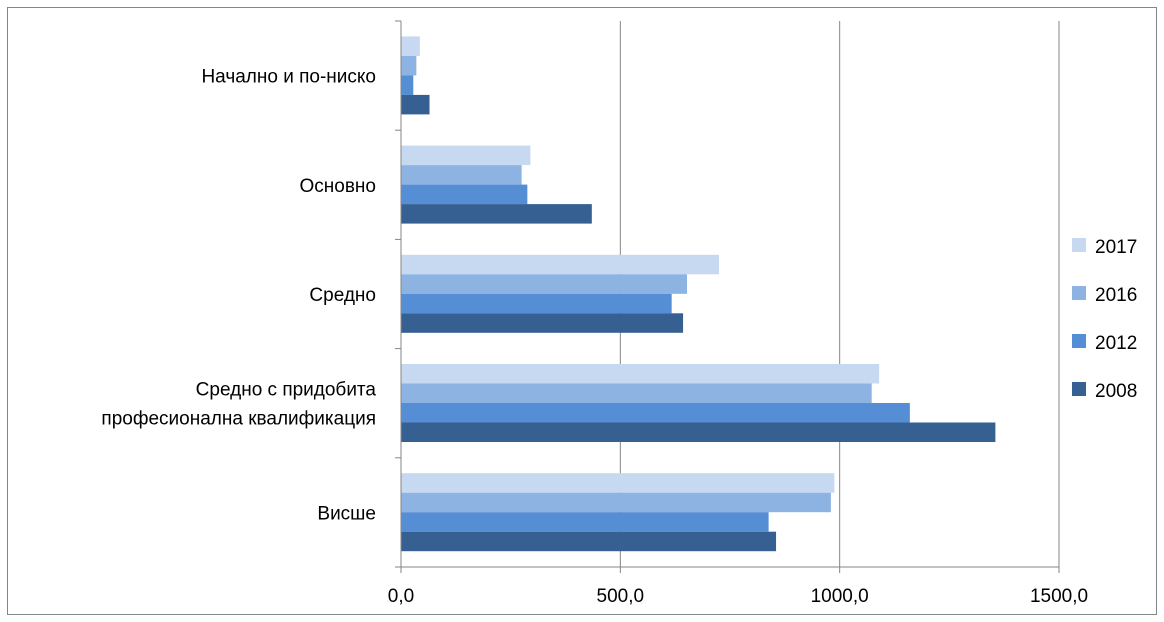  I want to click on legend-label: 2012, so click(1116, 343).